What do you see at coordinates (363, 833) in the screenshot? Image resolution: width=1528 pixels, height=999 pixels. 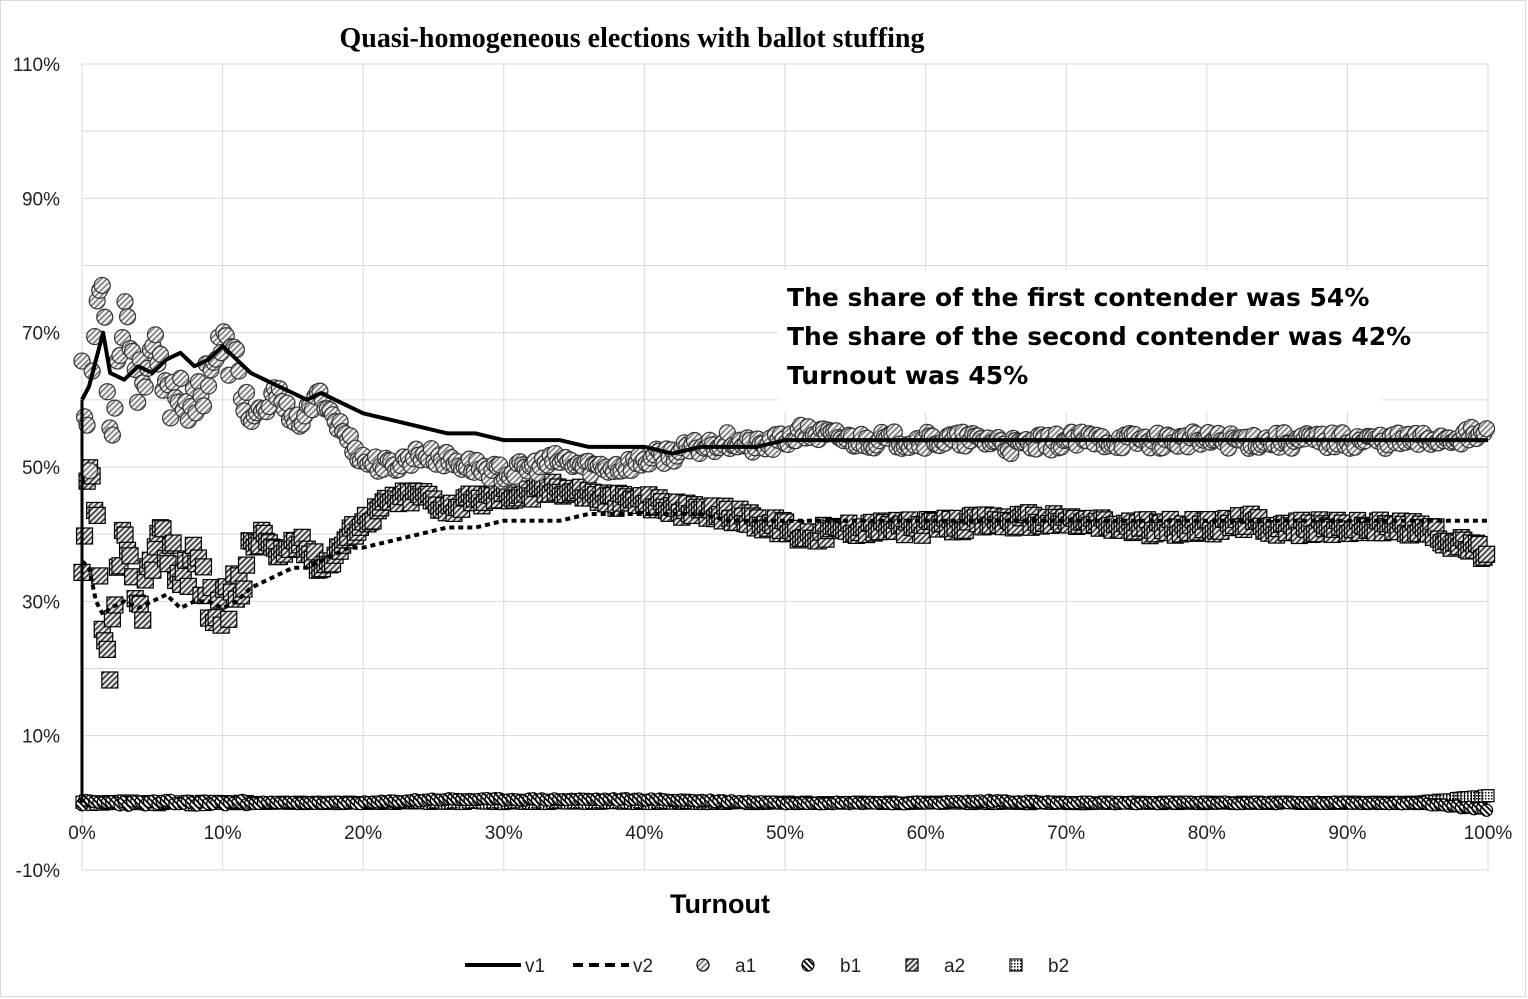 I see `x-tick-label: 20%` at bounding box center [363, 833].